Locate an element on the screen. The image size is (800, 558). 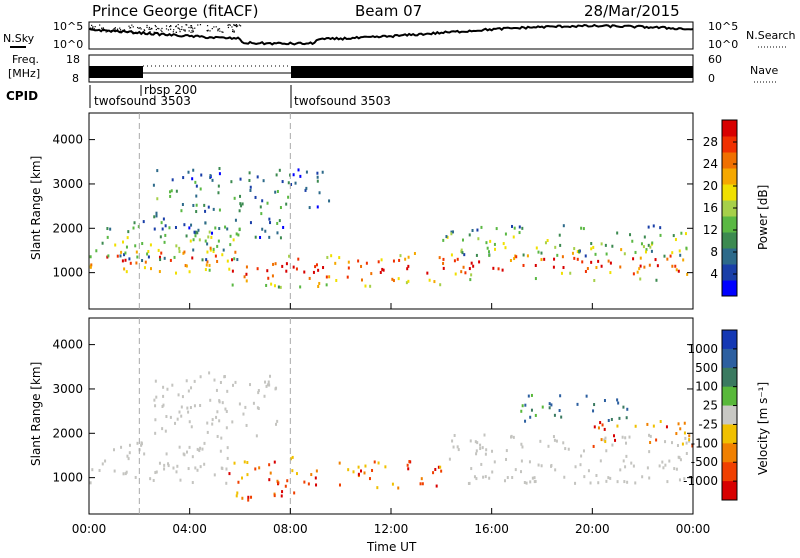
colorbar-tick-label: 25 is located at coordinates (710, 406).